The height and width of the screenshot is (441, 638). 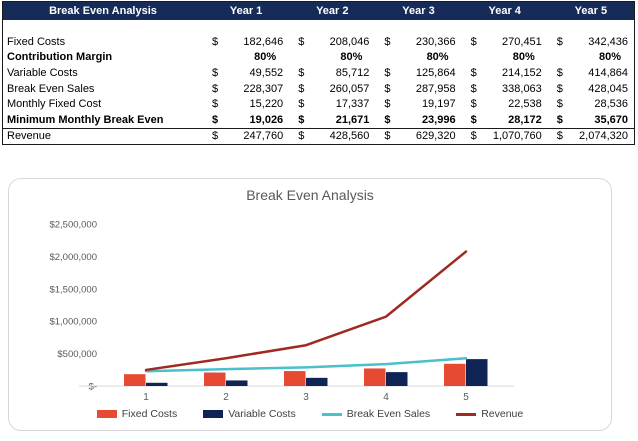 What do you see at coordinates (332, 104) in the screenshot?
I see `table-cell-currency: $17,337` at bounding box center [332, 104].